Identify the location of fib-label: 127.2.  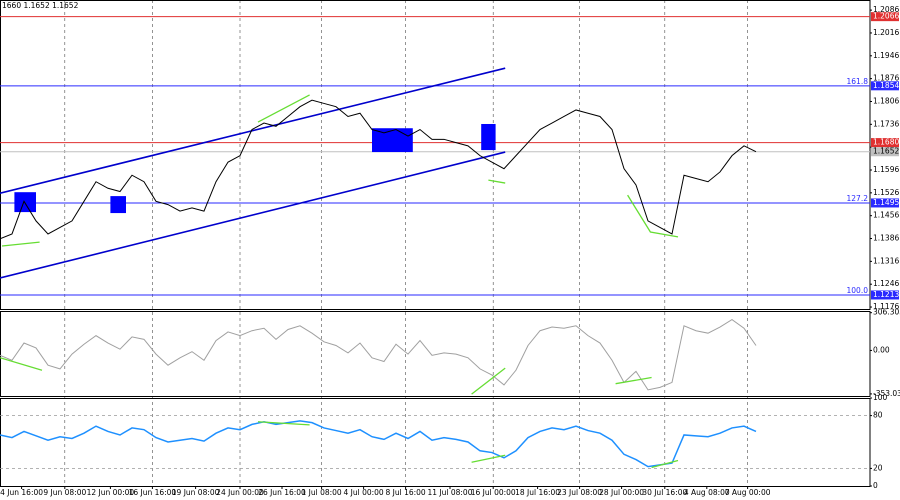
(858, 198).